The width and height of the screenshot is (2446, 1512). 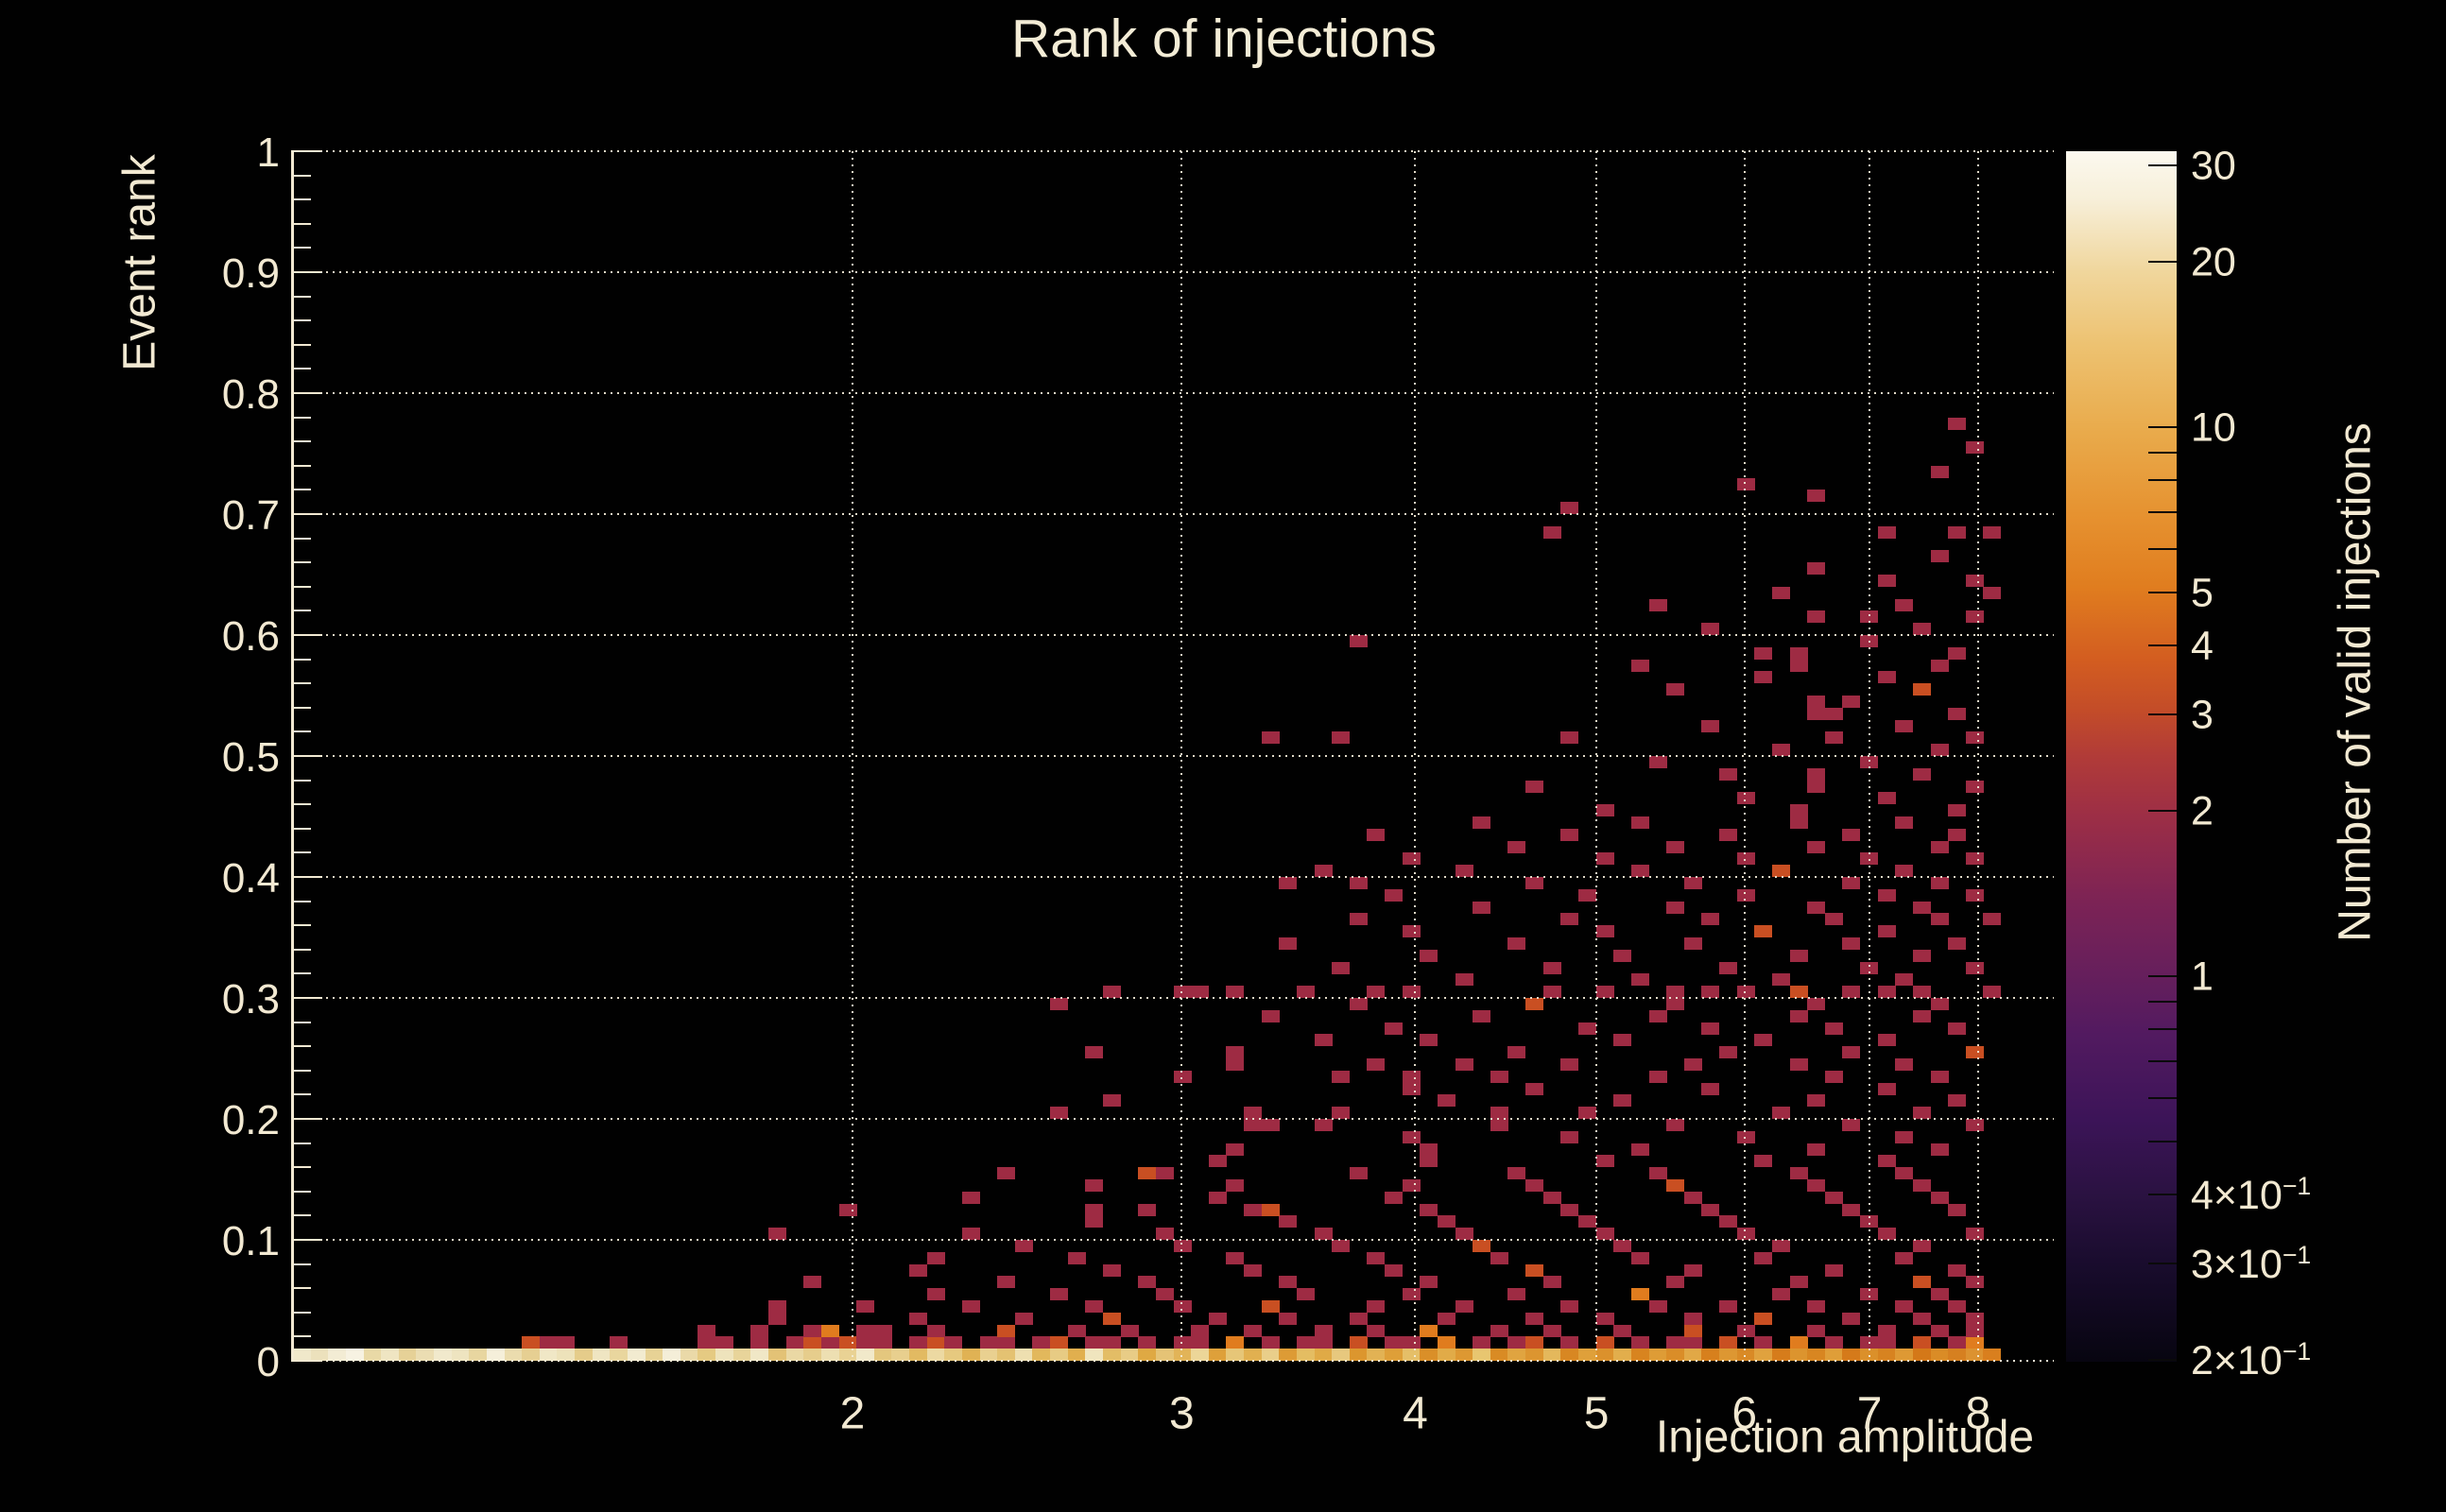 I want to click on y-tick-label: 0.6, so click(x=251, y=636).